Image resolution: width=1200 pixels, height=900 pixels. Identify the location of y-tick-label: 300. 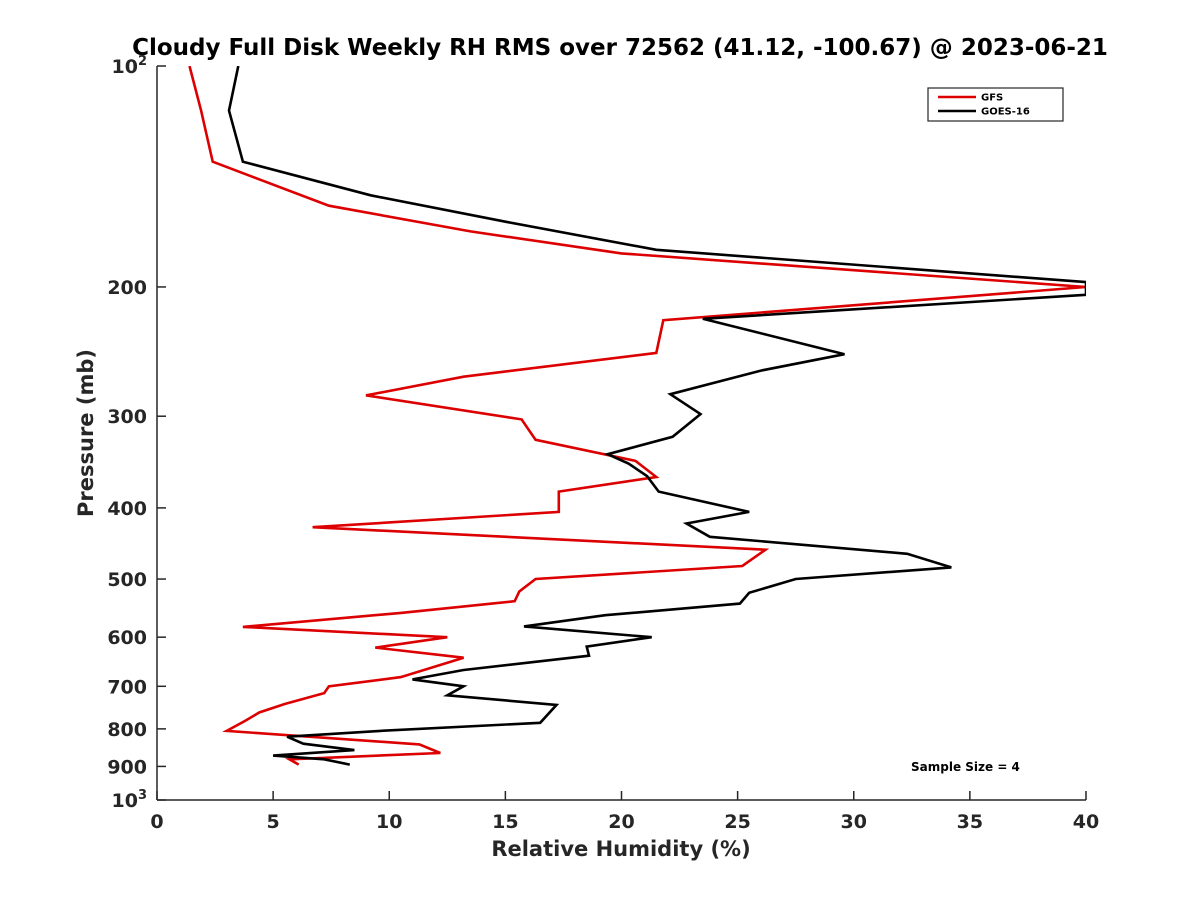
(127, 417).